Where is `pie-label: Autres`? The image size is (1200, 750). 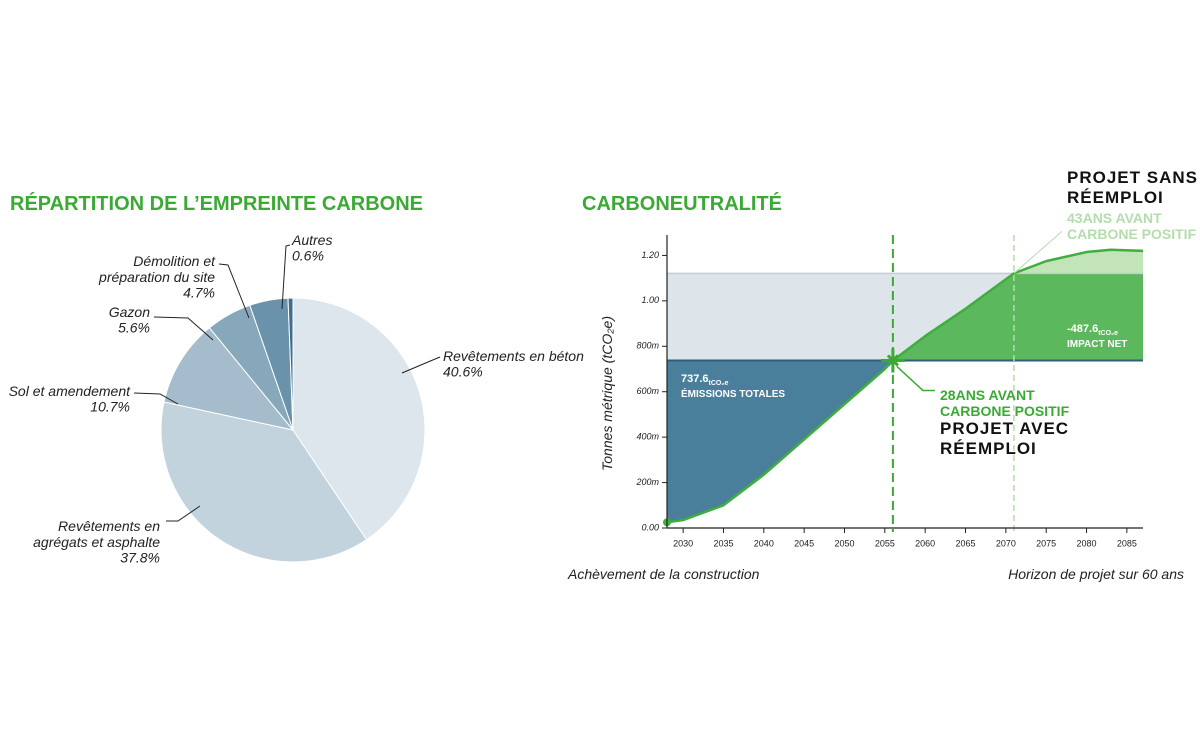
pie-label: Autres is located at coordinates (311, 240).